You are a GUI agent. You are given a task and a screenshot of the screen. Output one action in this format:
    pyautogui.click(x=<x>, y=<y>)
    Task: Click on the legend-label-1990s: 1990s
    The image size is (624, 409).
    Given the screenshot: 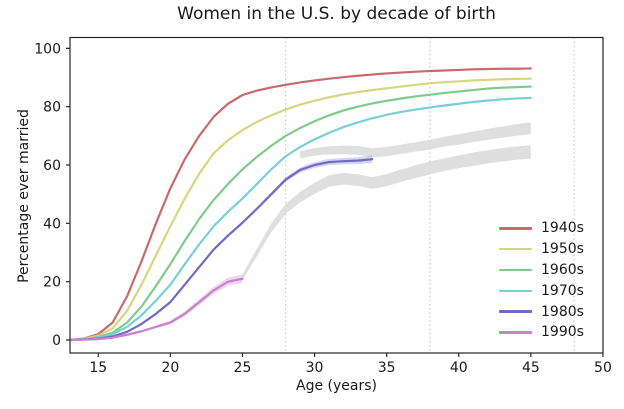 What is the action you would take?
    pyautogui.click(x=562, y=332)
    